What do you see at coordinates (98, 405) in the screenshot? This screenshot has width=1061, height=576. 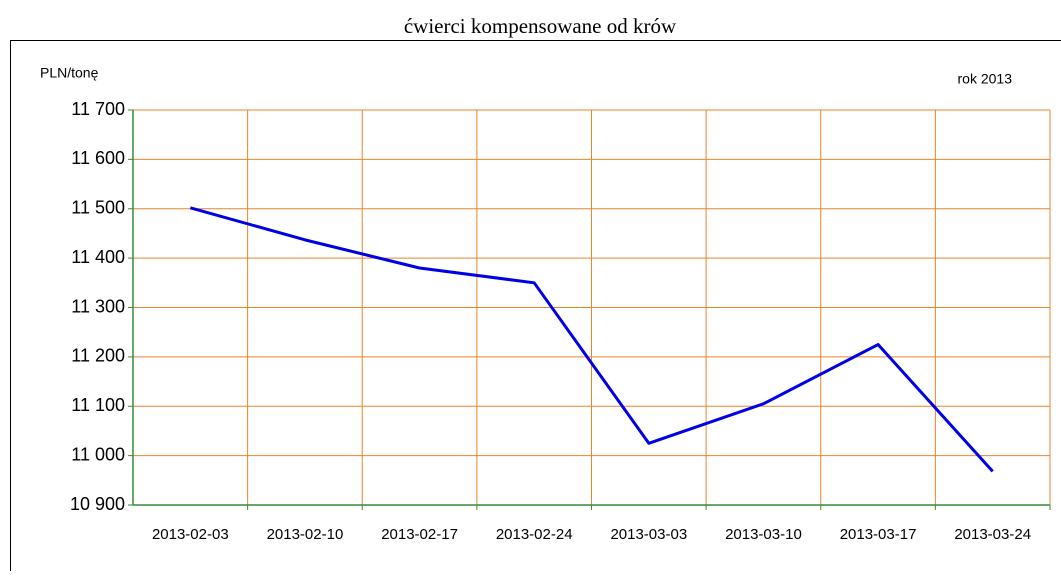 I see `y-tick-label: 11 100` at bounding box center [98, 405].